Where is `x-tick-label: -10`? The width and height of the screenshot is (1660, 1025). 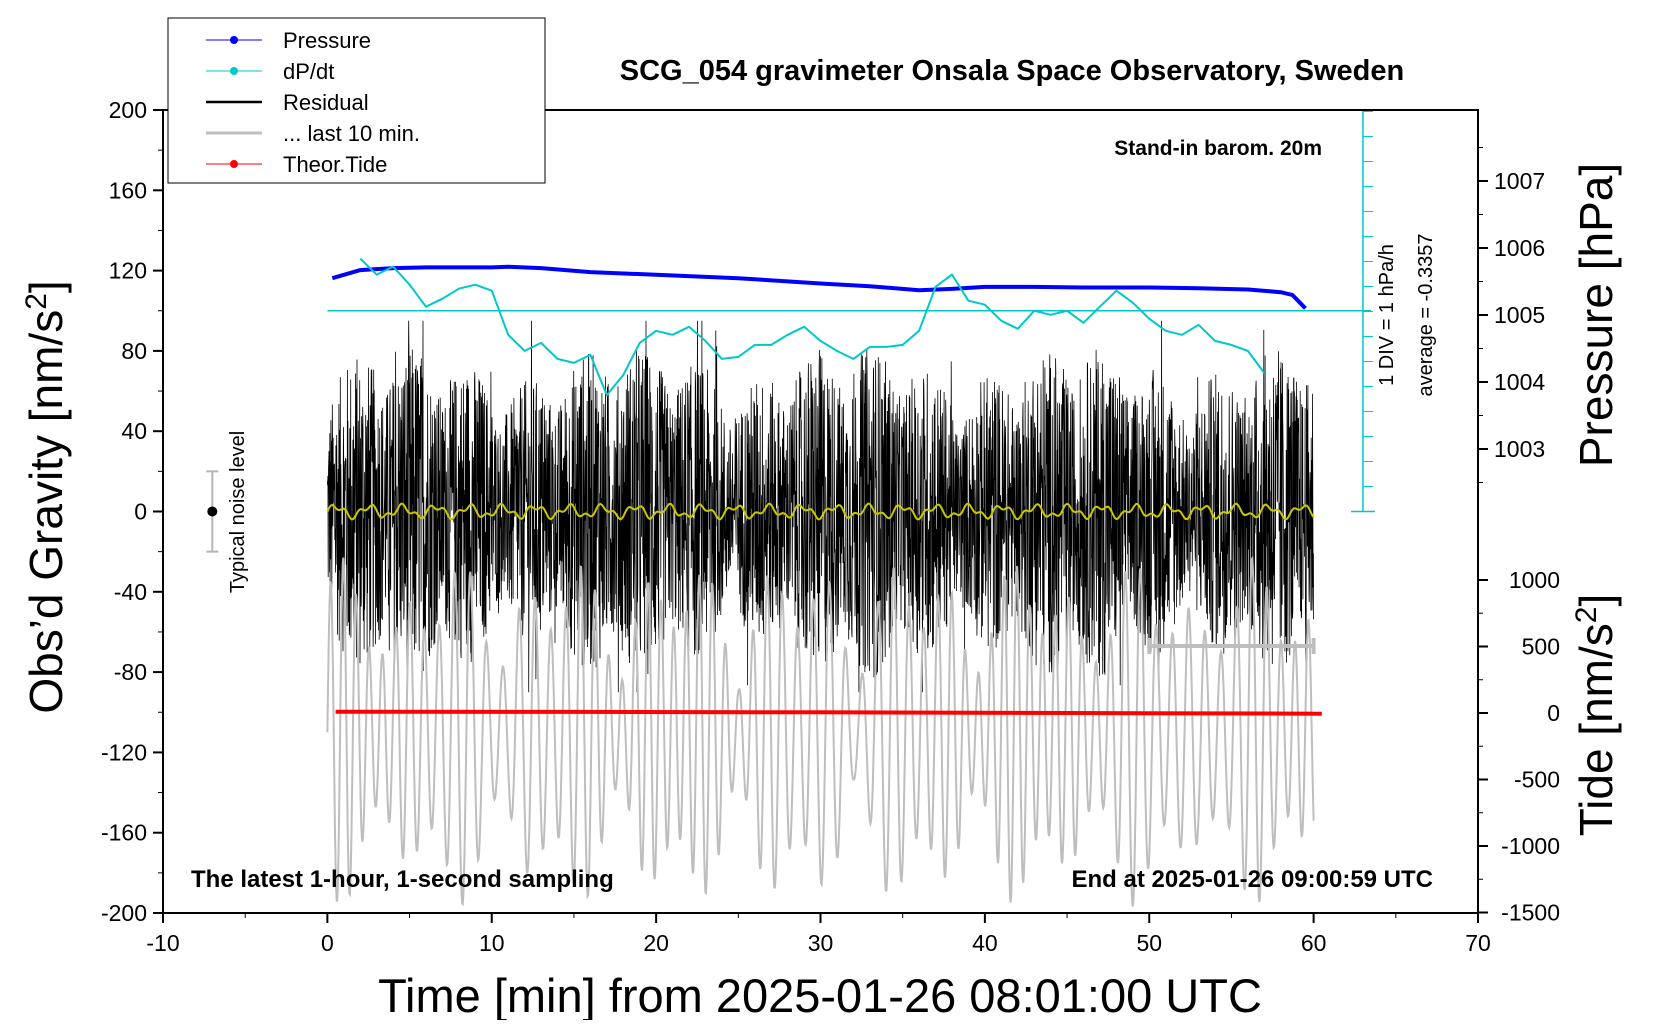 x-tick-label: -10 is located at coordinates (162, 943).